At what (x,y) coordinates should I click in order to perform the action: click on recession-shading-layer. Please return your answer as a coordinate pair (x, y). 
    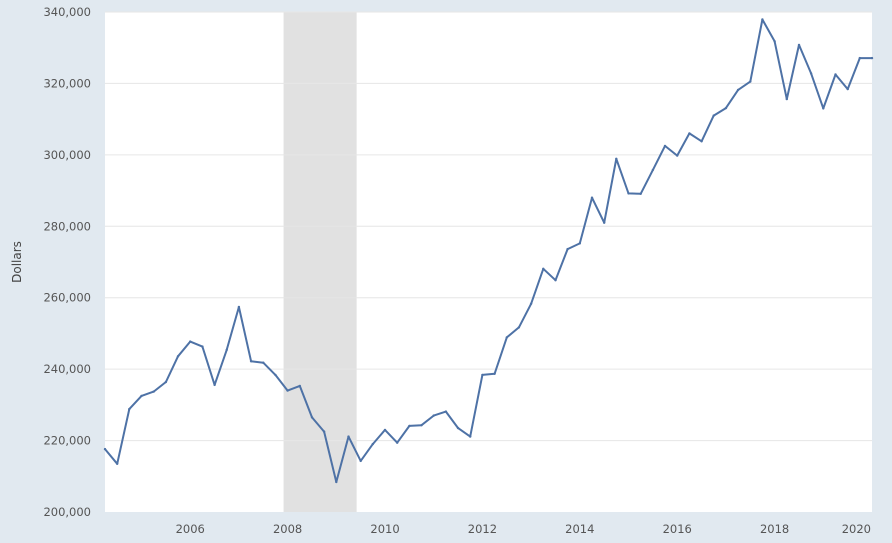
    Looking at the image, I should click on (320, 262).